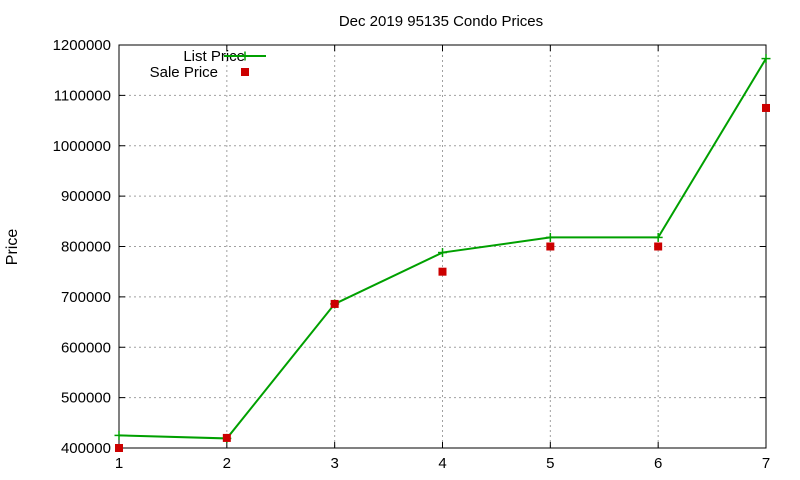 This screenshot has height=480, width=800. Describe the element at coordinates (245, 72) in the screenshot. I see `legend-square-marker` at that location.